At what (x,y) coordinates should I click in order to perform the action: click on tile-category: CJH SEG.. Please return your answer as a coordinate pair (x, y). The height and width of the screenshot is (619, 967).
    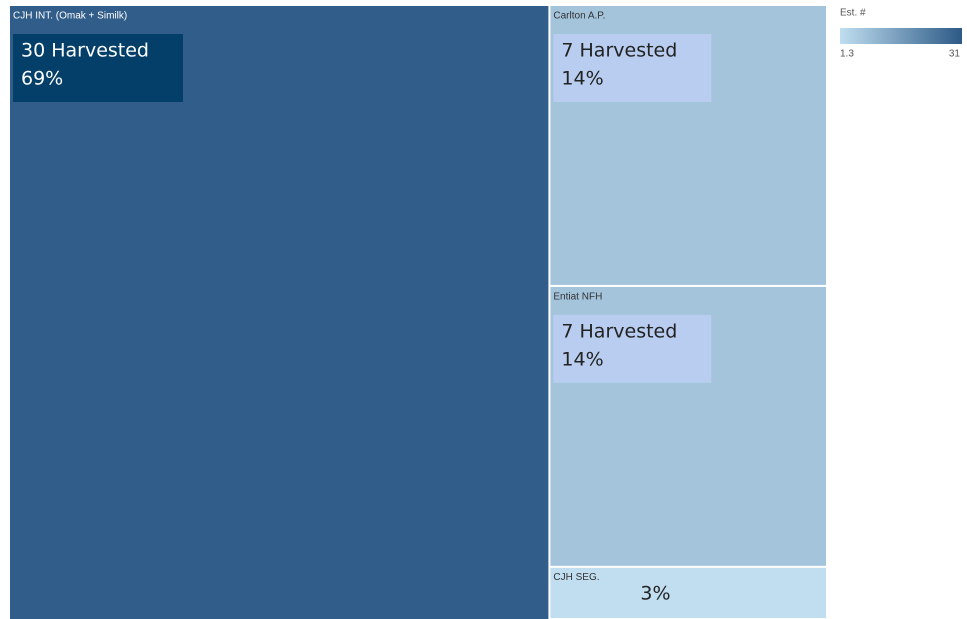
    Looking at the image, I should click on (576, 577).